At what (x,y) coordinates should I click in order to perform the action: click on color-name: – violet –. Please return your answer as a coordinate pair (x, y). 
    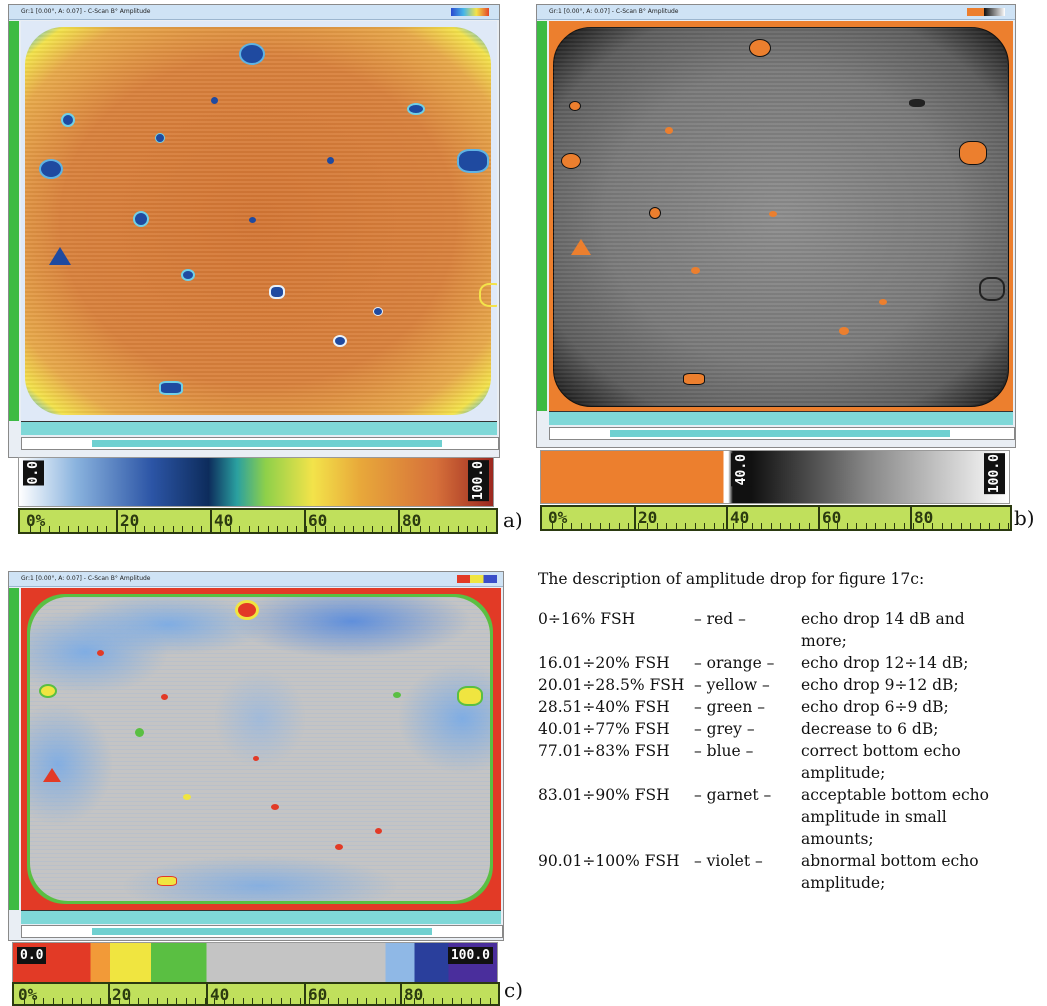
    Looking at the image, I should click on (728, 861).